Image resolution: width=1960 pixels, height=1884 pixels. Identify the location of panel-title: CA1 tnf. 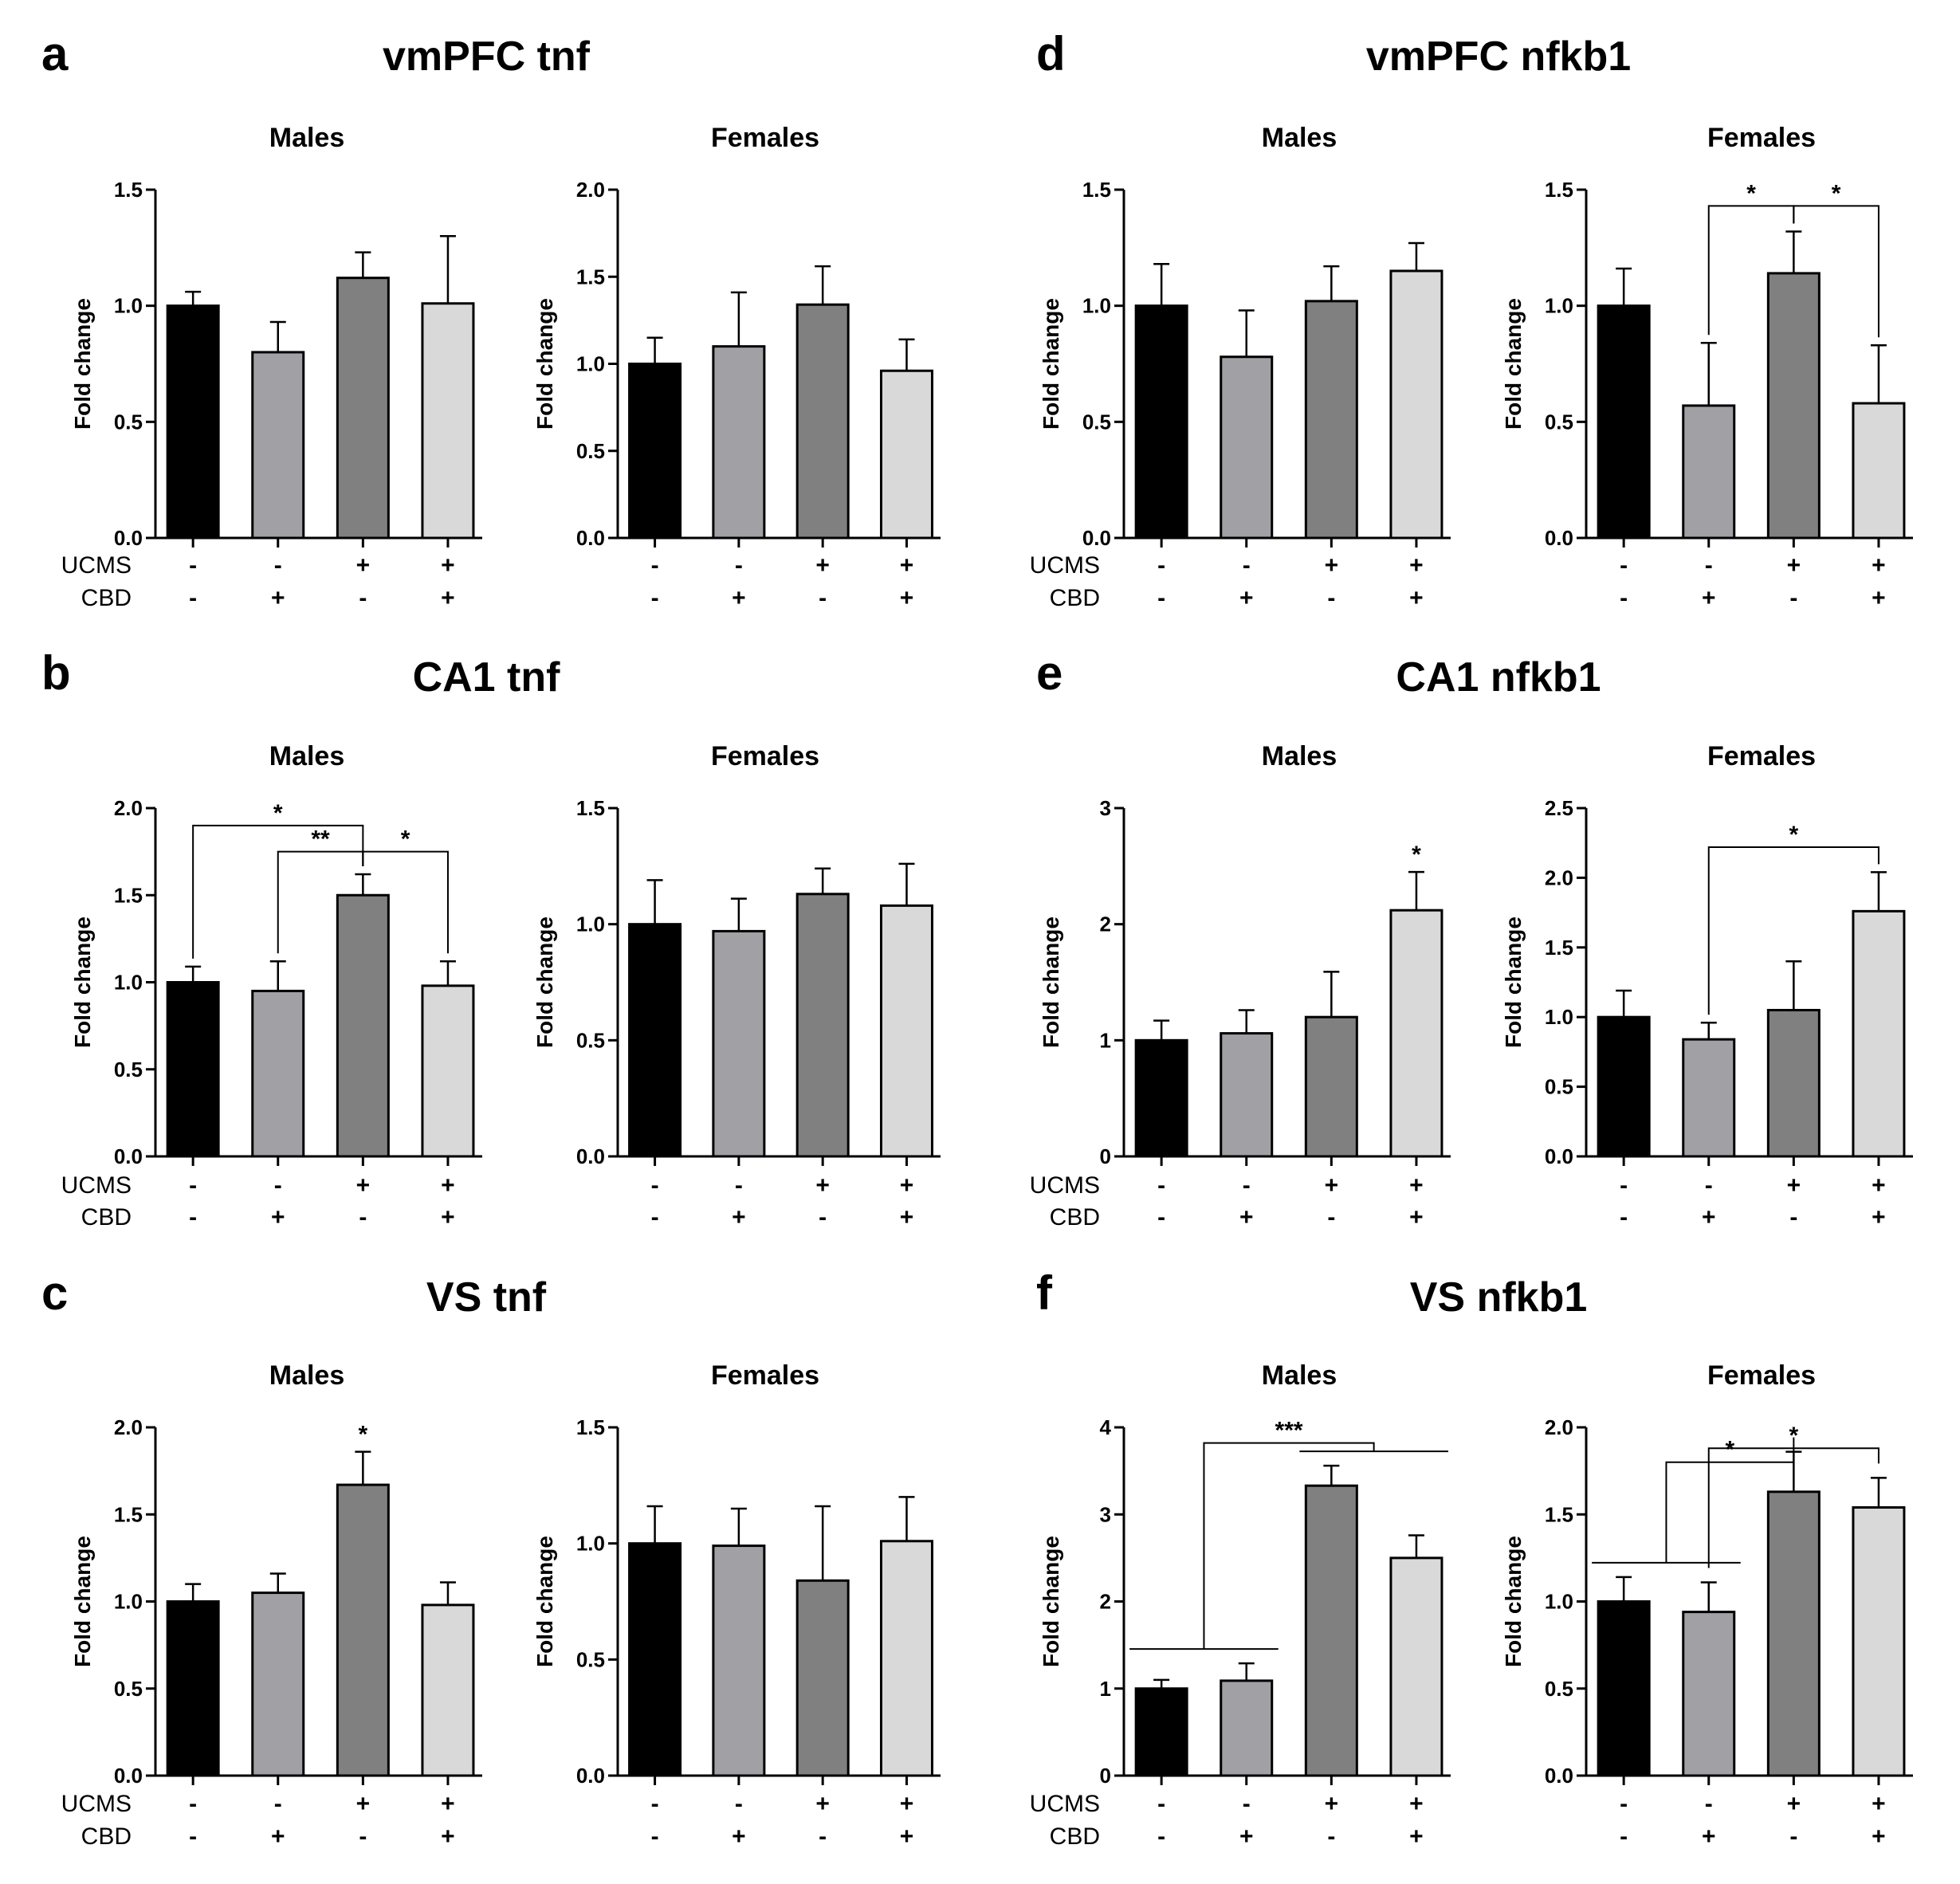
(487, 677).